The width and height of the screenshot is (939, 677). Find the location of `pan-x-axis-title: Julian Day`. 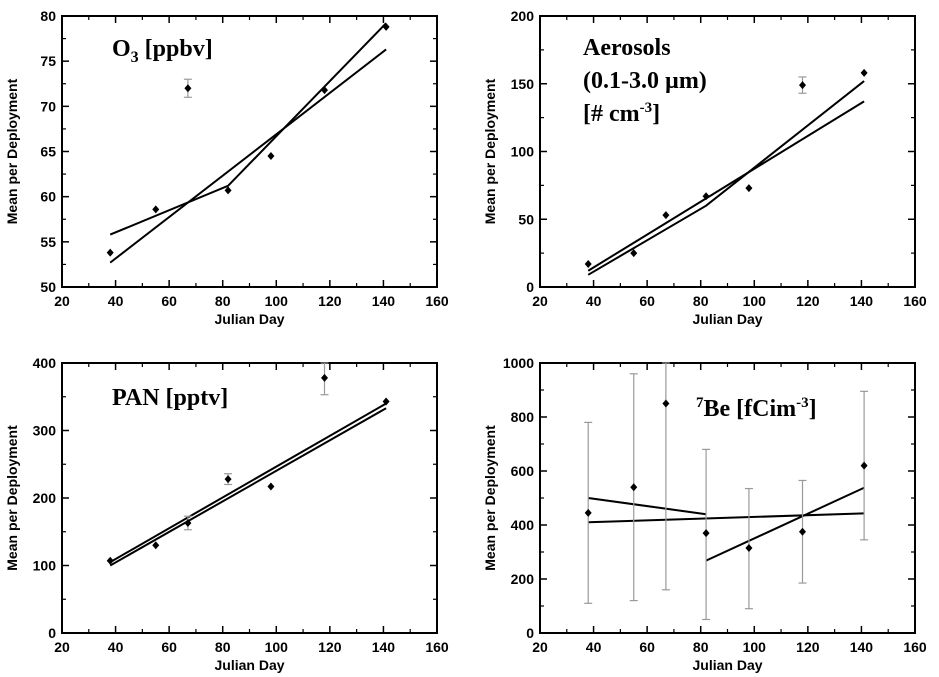

pan-x-axis-title: Julian Day is located at coordinates (249, 665).